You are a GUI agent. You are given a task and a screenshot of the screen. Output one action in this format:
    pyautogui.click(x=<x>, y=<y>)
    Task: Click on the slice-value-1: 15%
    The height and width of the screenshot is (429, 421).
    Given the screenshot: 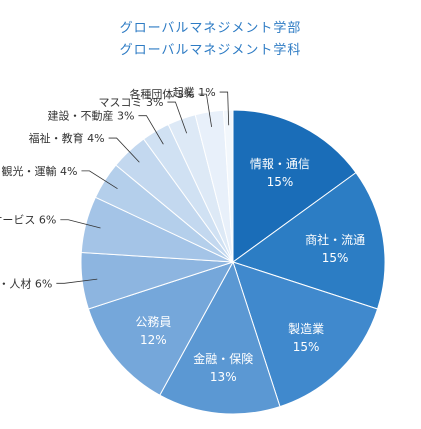 What is the action you would take?
    pyautogui.click(x=280, y=182)
    